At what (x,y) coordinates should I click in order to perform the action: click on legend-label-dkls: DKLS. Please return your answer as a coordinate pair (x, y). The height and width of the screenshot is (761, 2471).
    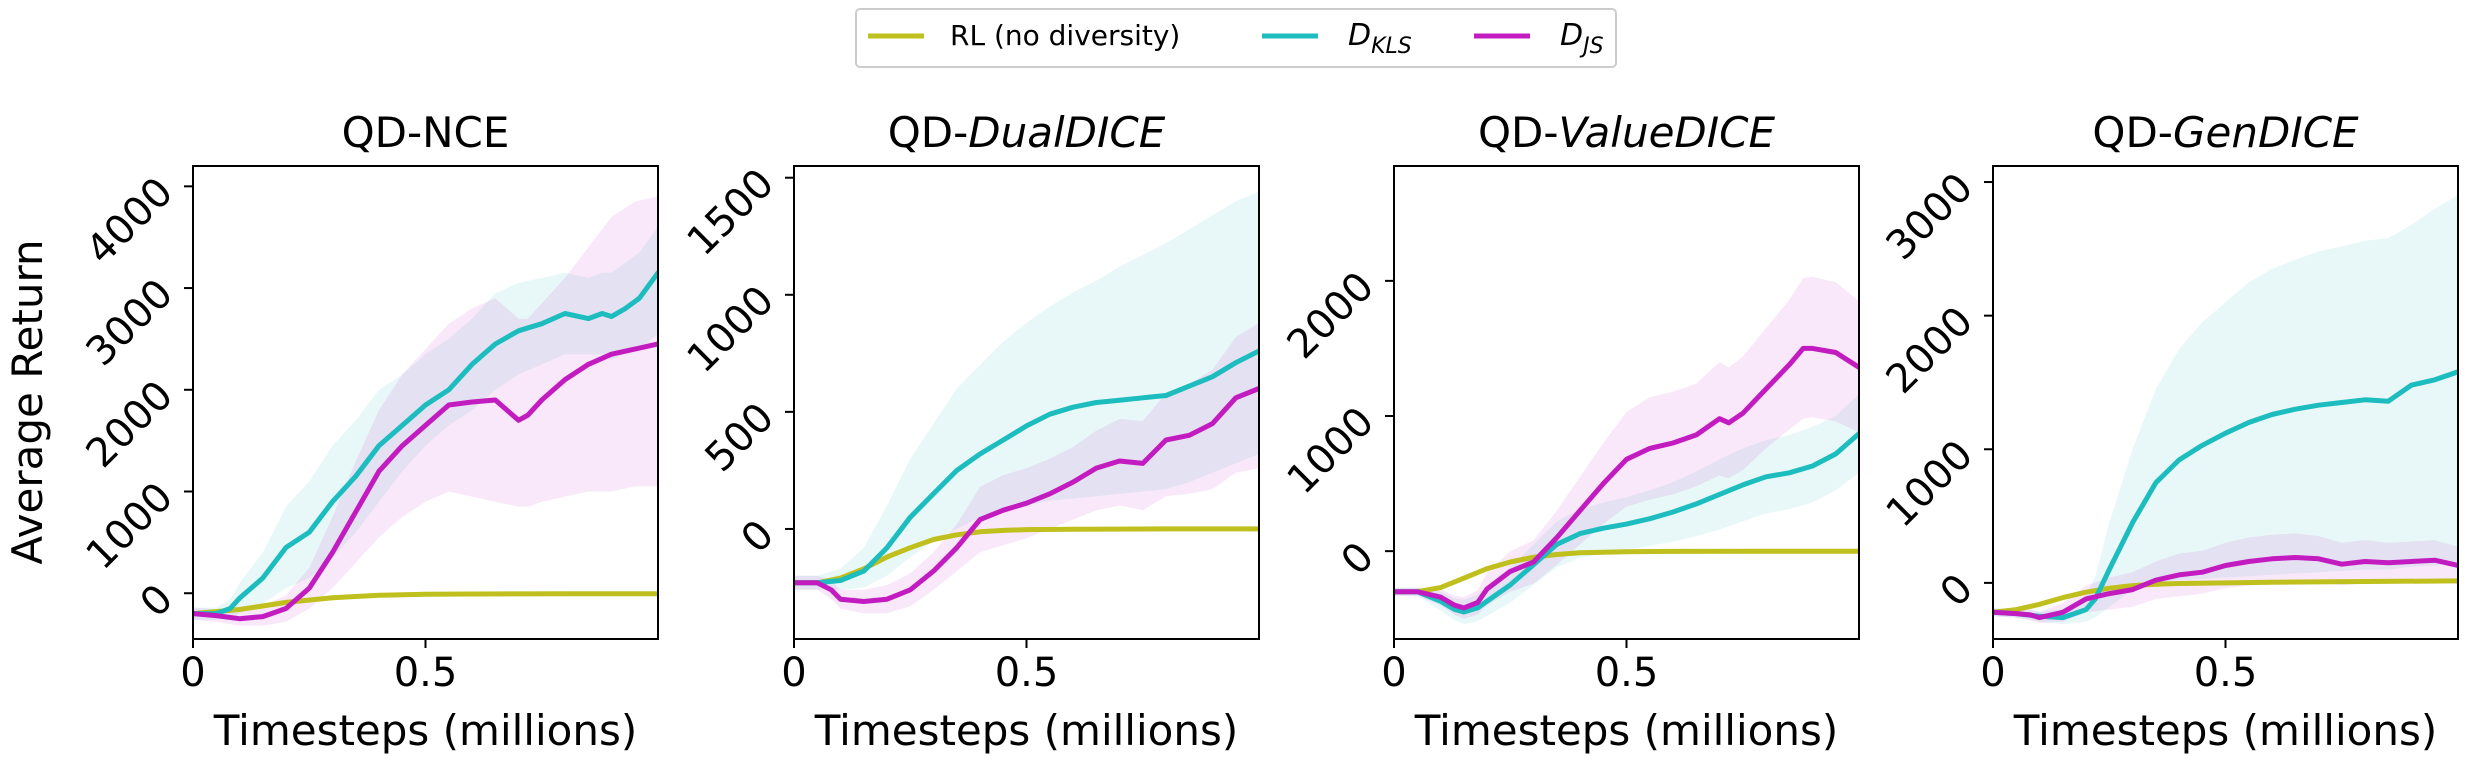
    Looking at the image, I should click on (1380, 38).